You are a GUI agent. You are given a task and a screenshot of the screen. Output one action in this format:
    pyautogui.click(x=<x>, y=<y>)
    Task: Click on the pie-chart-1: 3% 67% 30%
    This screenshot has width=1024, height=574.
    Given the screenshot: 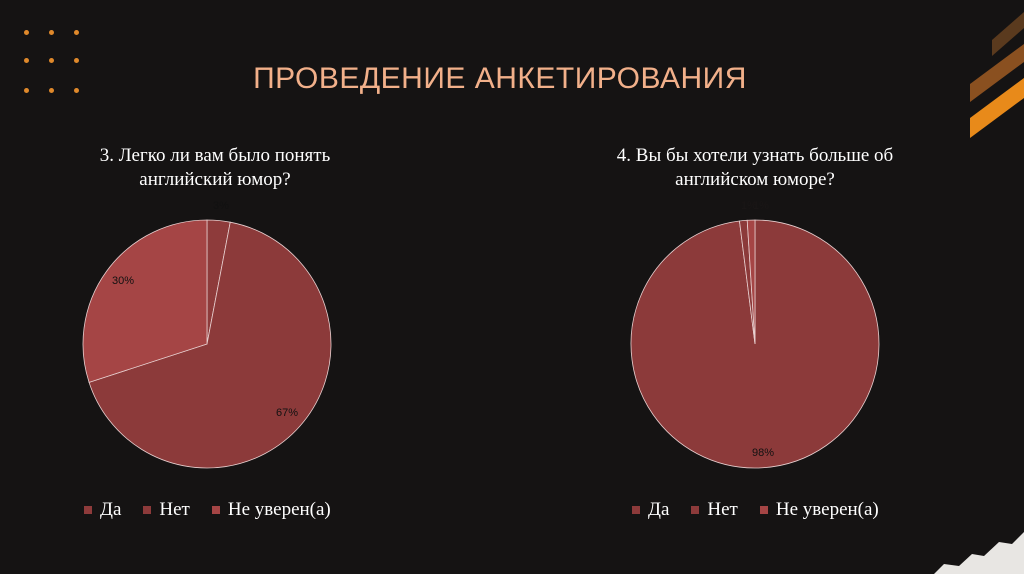 What is the action you would take?
    pyautogui.click(x=207, y=334)
    